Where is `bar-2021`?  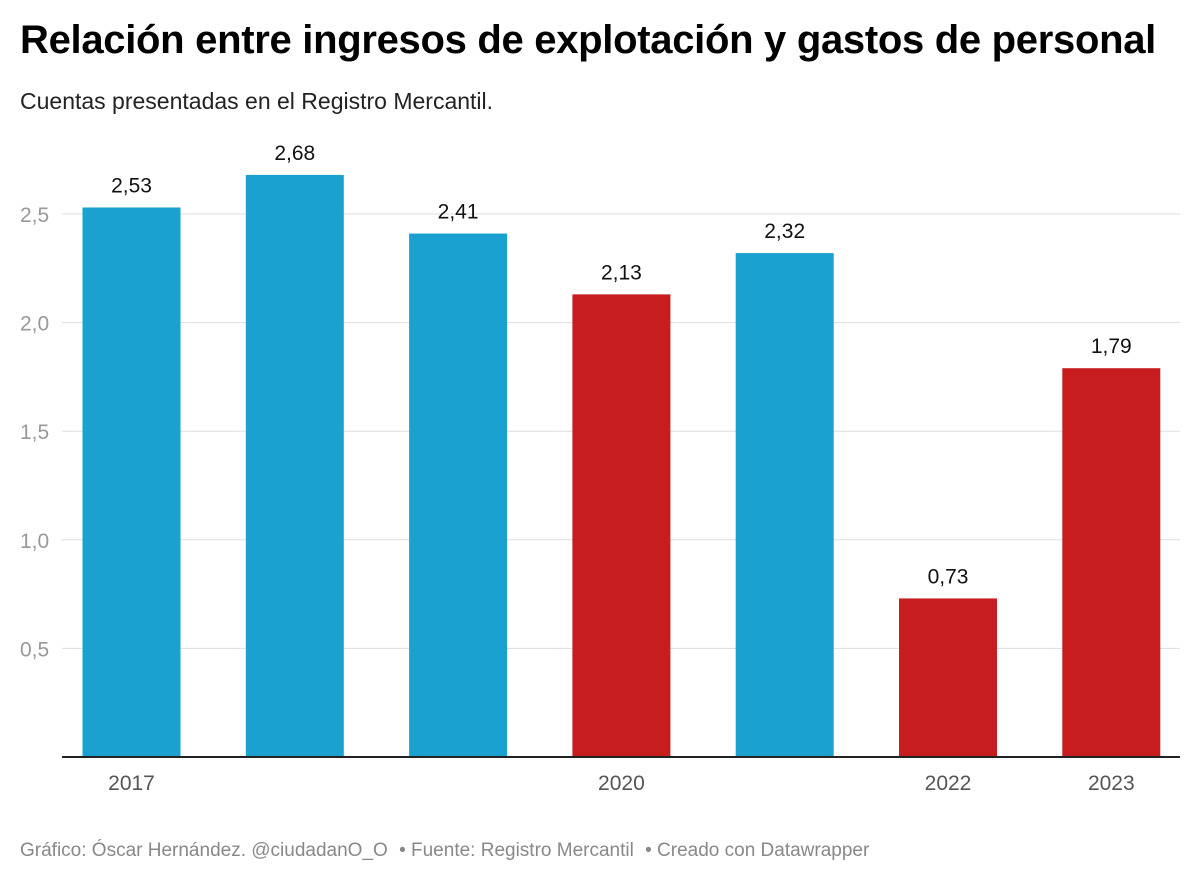
bar-2021 is located at coordinates (784, 505).